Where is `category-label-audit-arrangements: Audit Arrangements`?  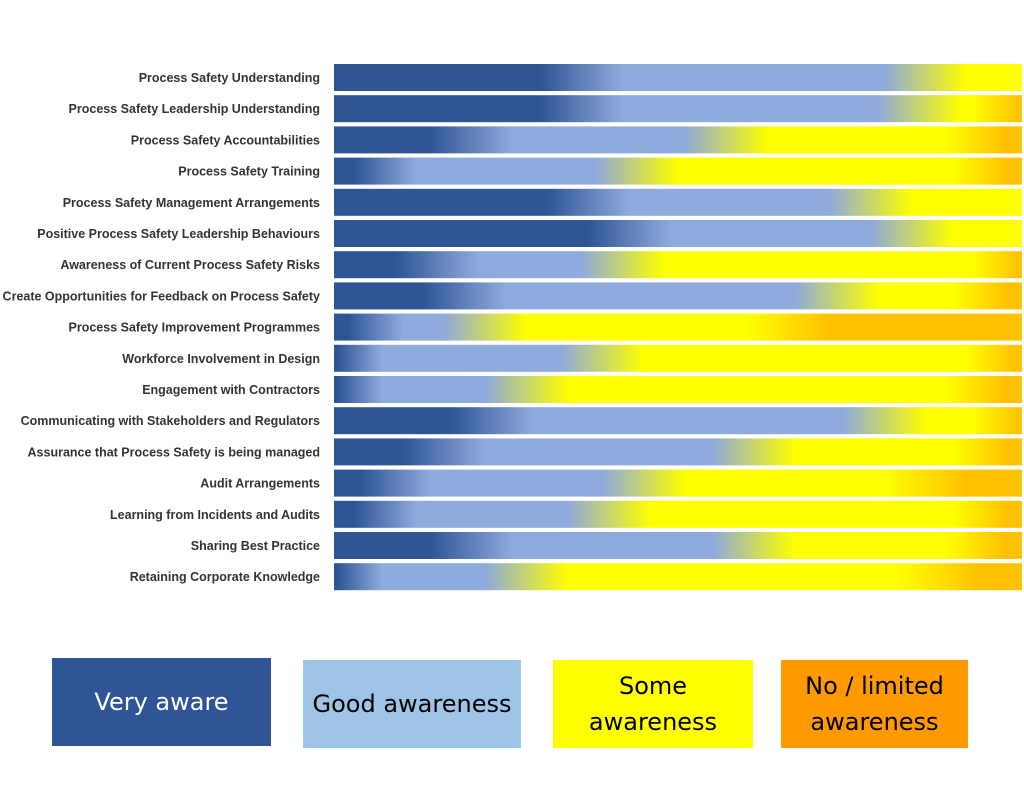 category-label-audit-arrangements: Audit Arrangements is located at coordinates (260, 484).